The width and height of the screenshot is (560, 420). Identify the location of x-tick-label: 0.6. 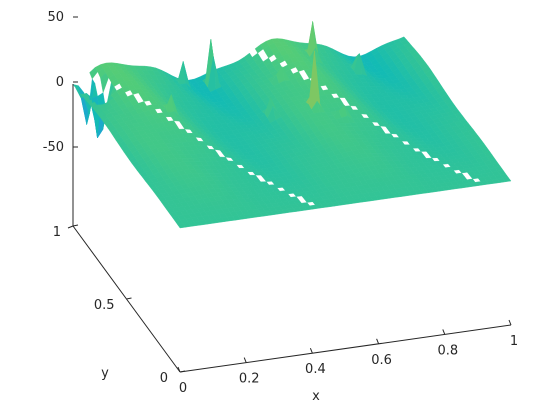
(381, 360).